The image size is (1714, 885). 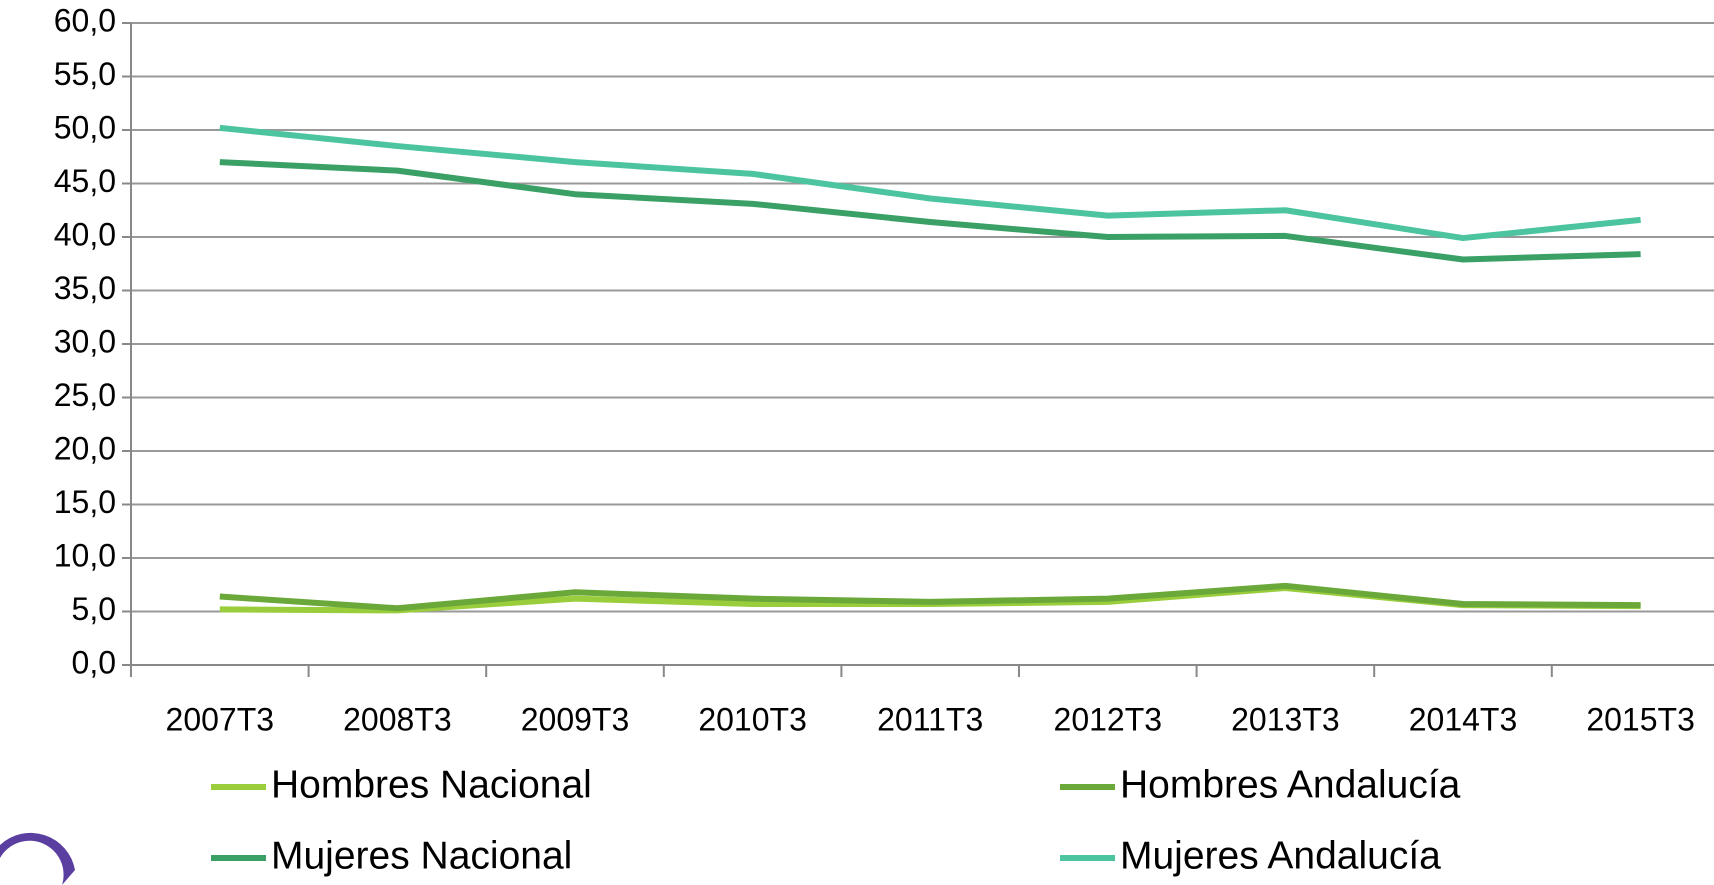 I want to click on x-tick-label: 2013T3, so click(x=1285, y=719).